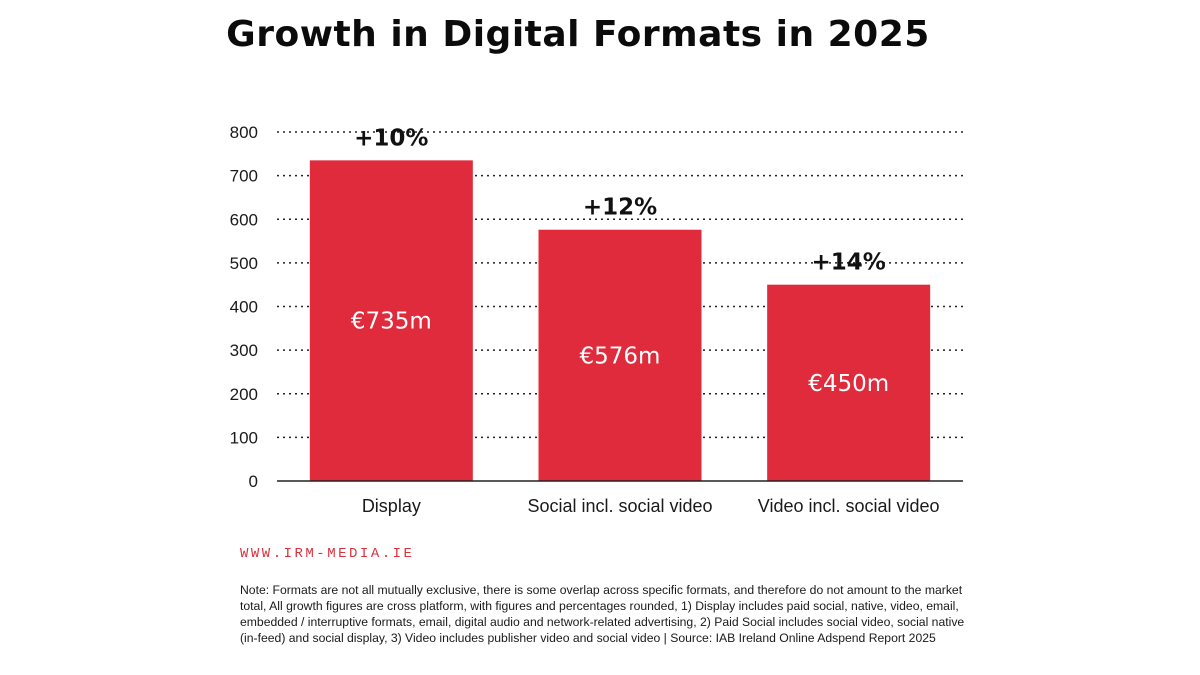  I want to click on bar-value-label: €735m, so click(391, 322).